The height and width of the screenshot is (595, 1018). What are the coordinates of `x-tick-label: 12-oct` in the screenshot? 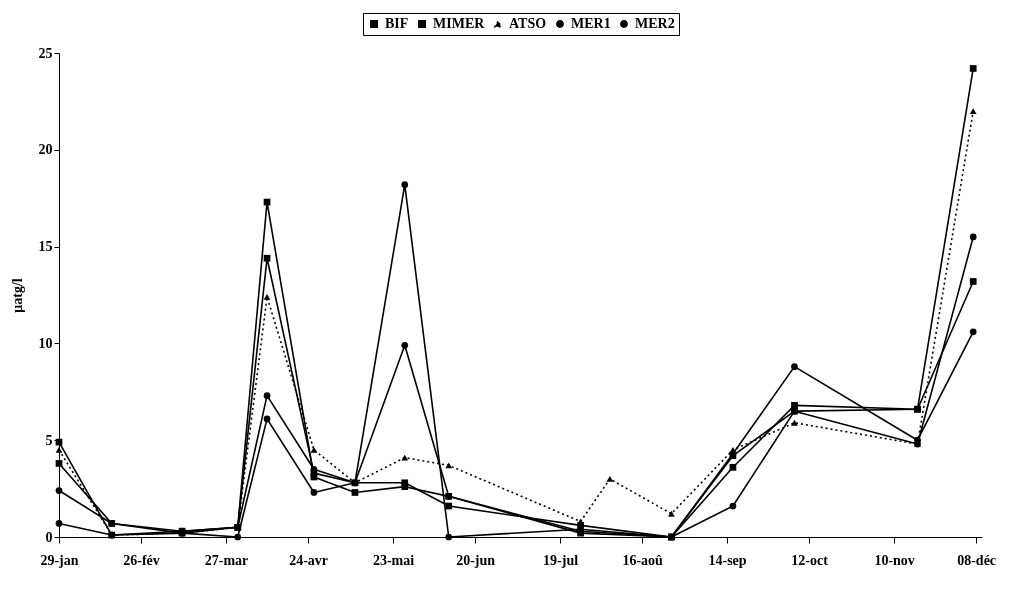 It's located at (810, 560).